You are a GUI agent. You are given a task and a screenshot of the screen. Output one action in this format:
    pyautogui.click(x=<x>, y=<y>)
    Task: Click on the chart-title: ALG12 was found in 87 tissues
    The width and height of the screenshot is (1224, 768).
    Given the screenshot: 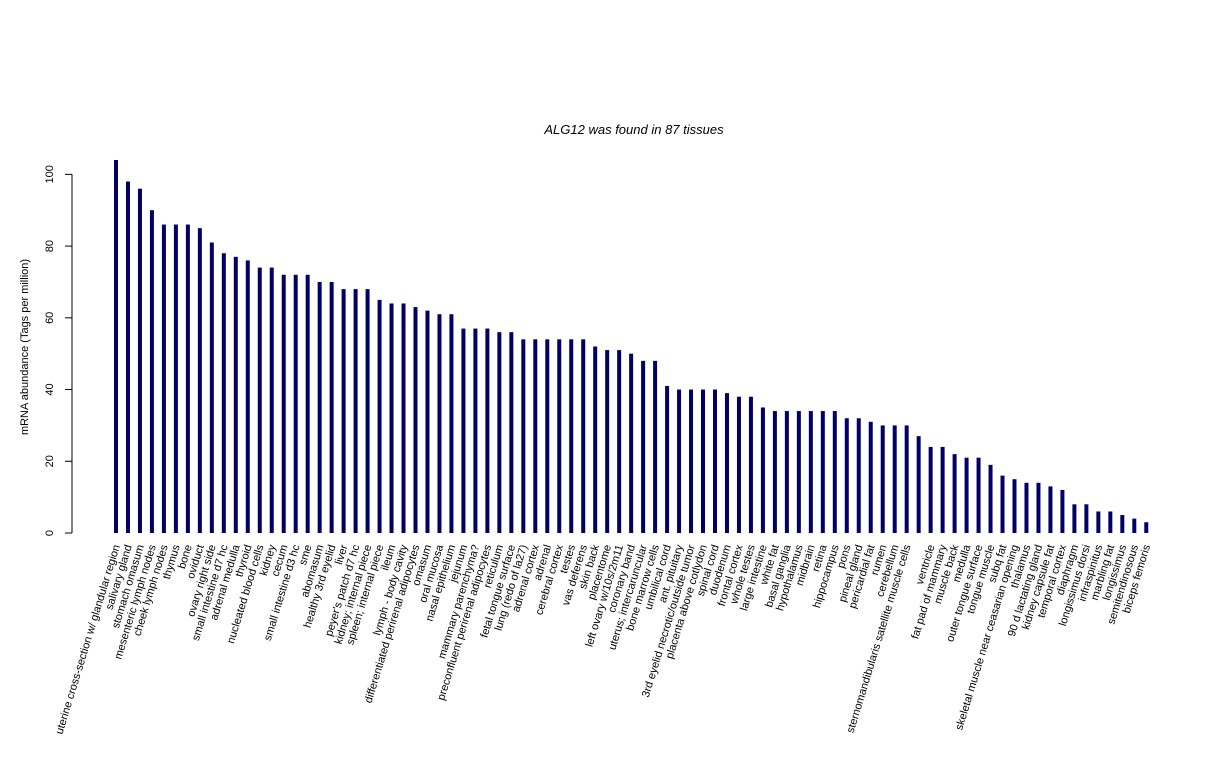 What is the action you would take?
    pyautogui.click(x=633, y=129)
    